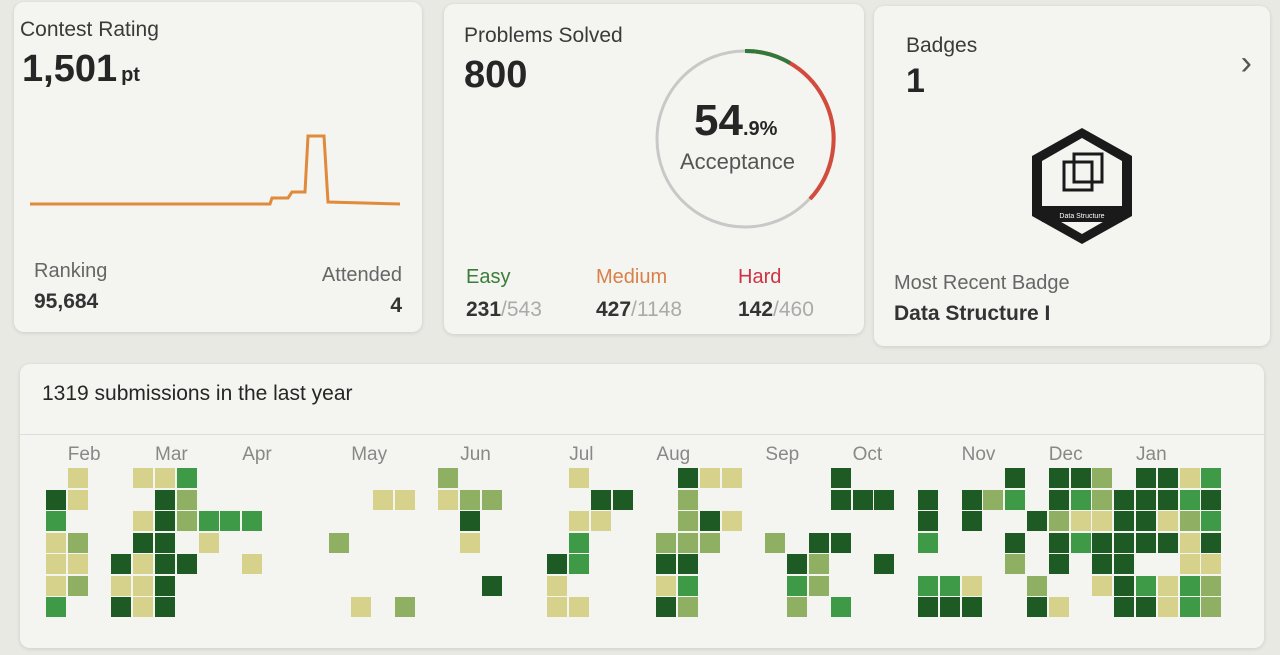 This screenshot has height=655, width=1280. What do you see at coordinates (1246, 63) in the screenshot?
I see `chevron-right-icon: ›` at bounding box center [1246, 63].